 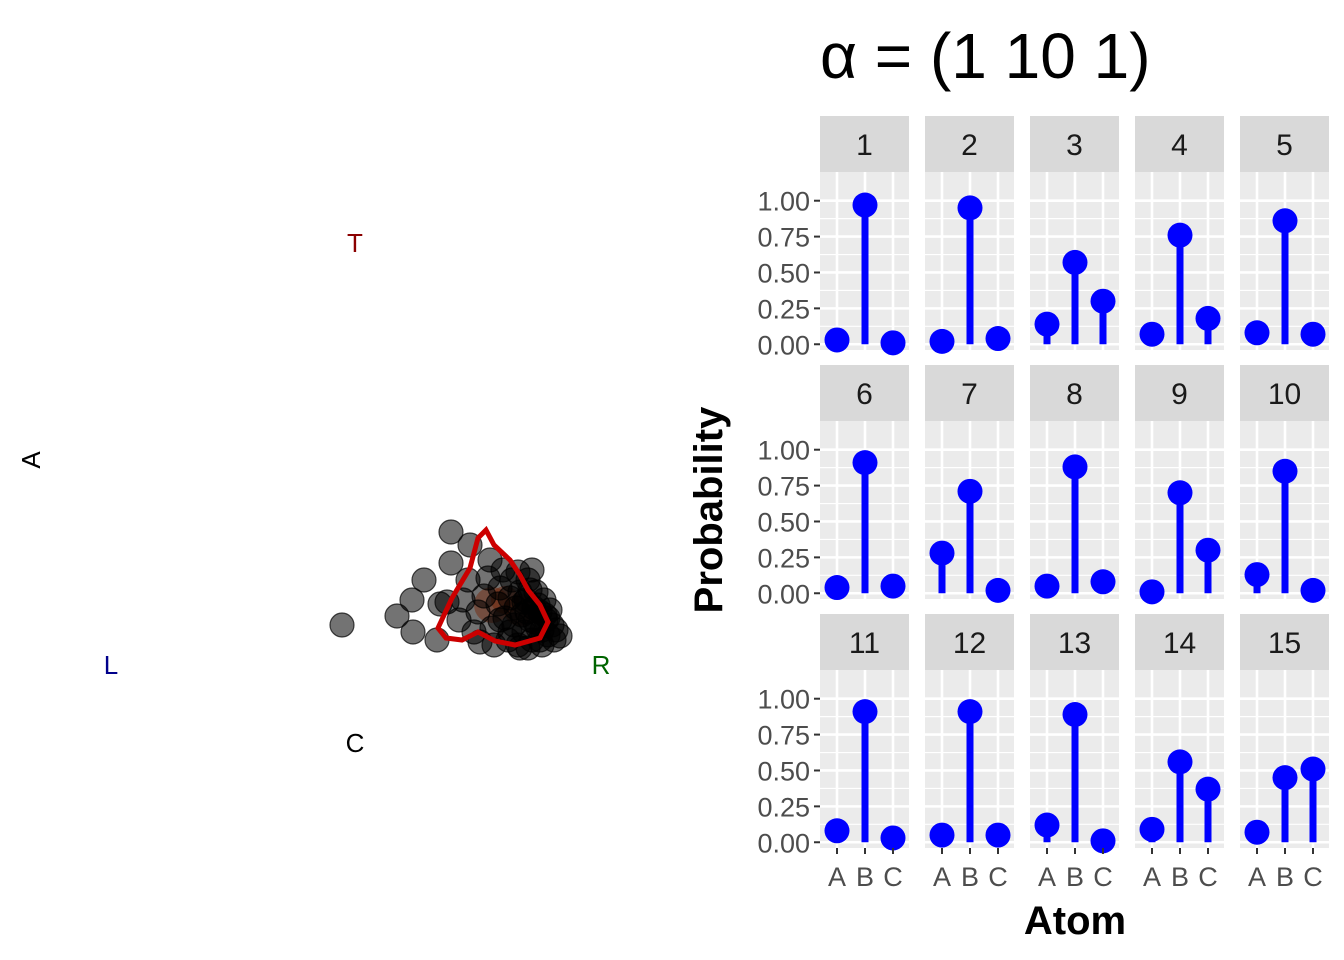 What do you see at coordinates (355, 243) in the screenshot?
I see `vertex-label-top: T` at bounding box center [355, 243].